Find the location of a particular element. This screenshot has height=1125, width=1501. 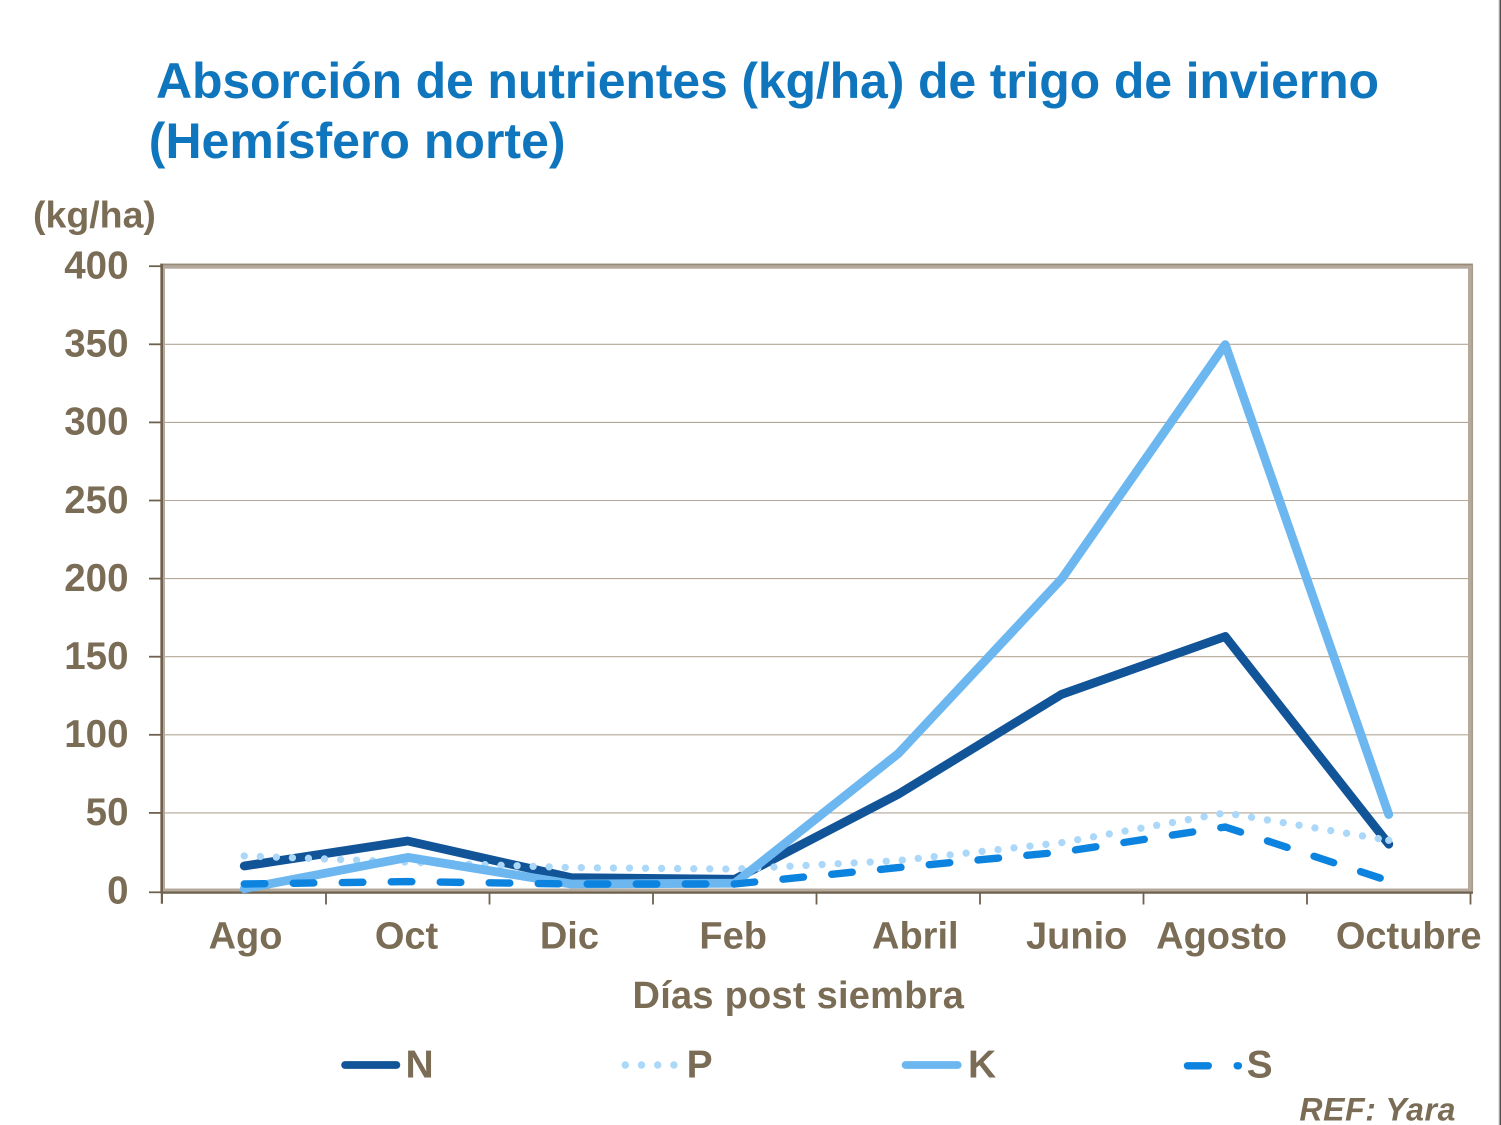

svg-text: REF: Yara is located at coordinates (1377, 1108).